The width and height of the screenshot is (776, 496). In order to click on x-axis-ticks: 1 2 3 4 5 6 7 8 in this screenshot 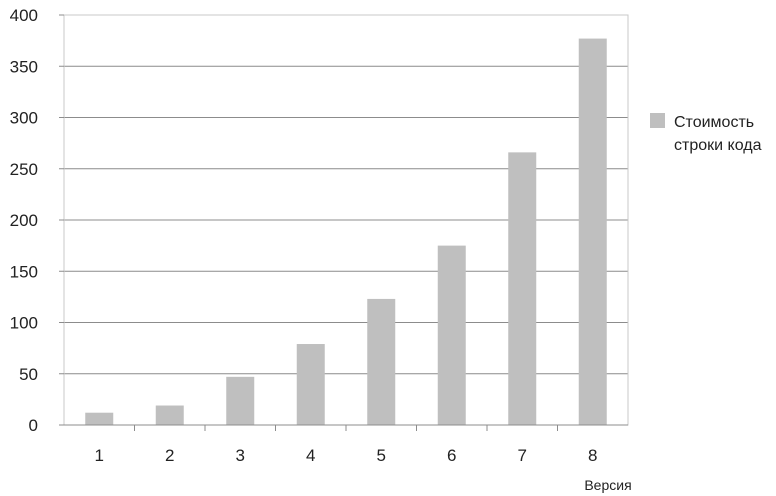, I will do `click(346, 445)`.